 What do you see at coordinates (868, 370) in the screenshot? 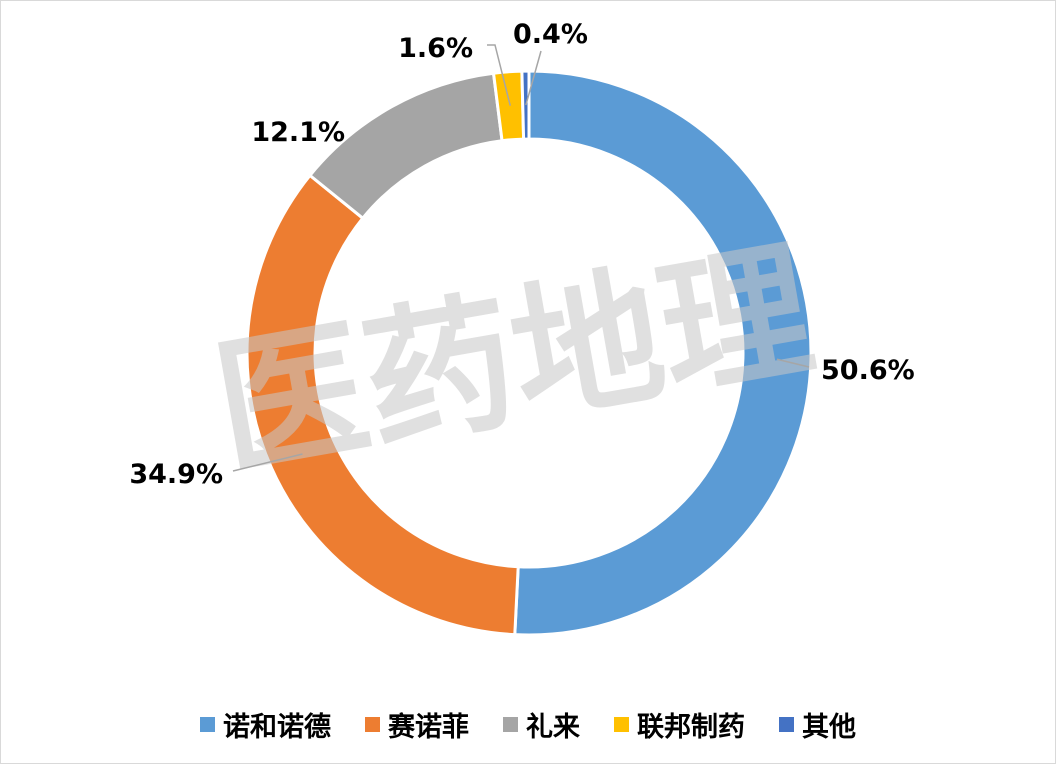
I see `data-label-0: 50.6%` at bounding box center [868, 370].